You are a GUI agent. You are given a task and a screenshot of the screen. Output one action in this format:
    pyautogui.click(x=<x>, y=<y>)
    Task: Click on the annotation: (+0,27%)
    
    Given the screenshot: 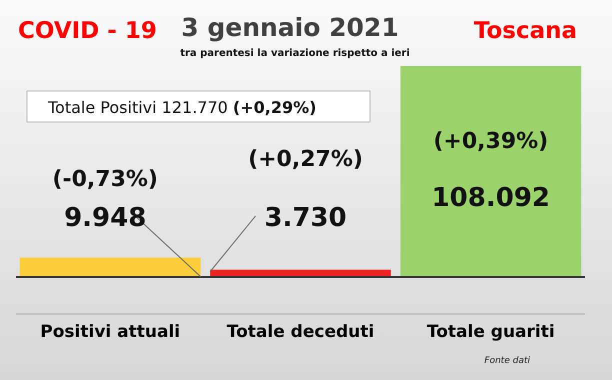 What is the action you would take?
    pyautogui.click(x=305, y=159)
    